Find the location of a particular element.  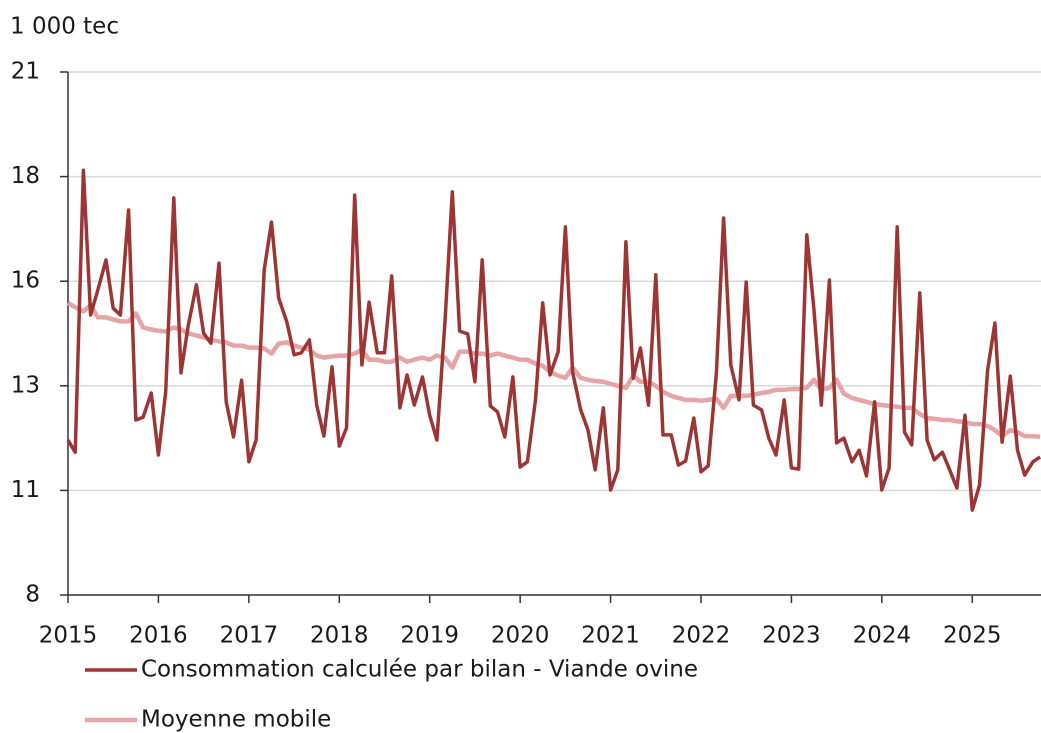

x-tick-label: 2020 is located at coordinates (520, 636).